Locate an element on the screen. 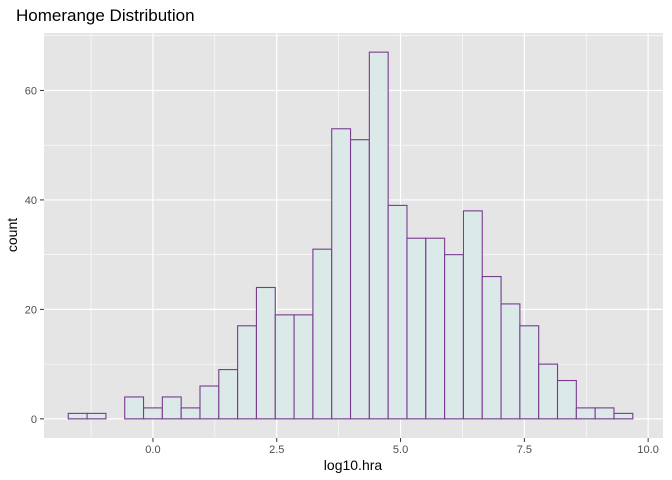 The width and height of the screenshot is (672, 480). x-tick-label: 5.0 is located at coordinates (400, 450).